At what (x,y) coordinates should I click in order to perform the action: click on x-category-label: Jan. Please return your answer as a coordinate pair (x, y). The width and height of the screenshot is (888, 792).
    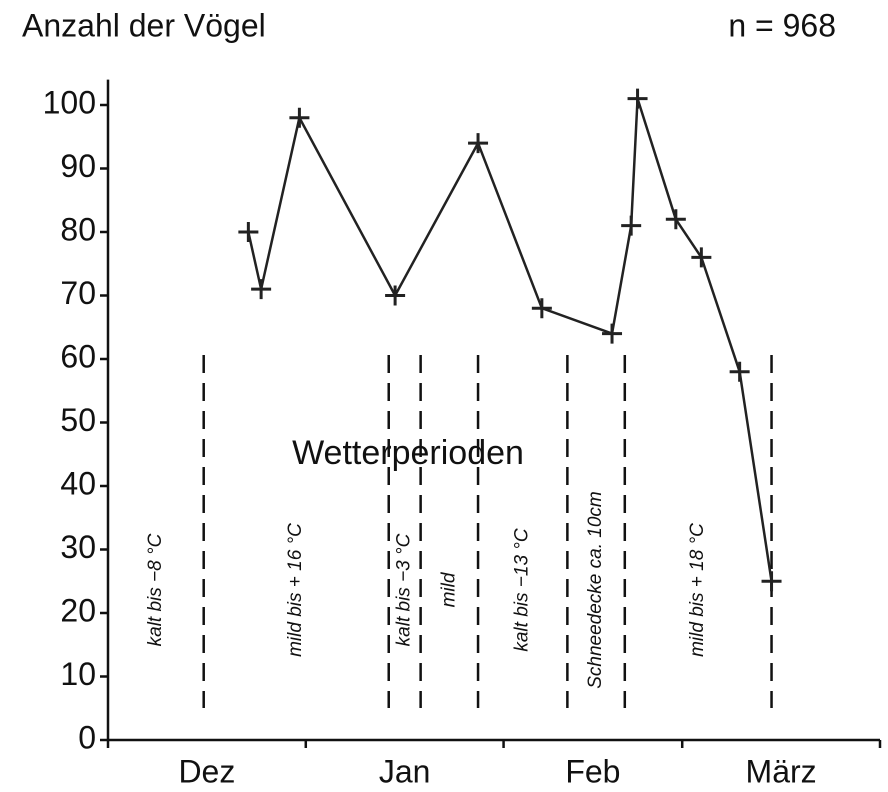
    Looking at the image, I should click on (405, 771).